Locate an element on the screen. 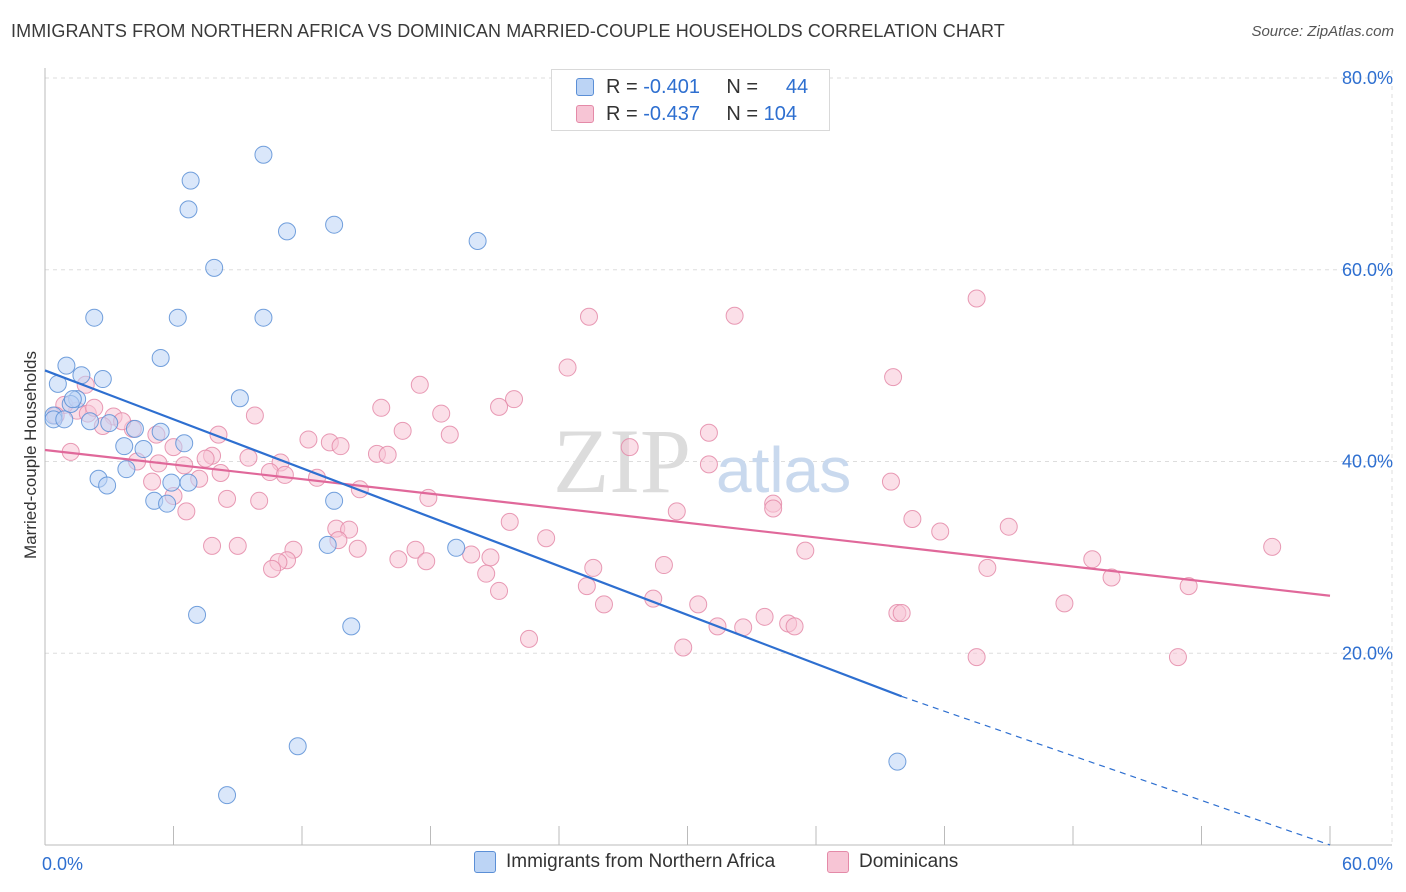 This screenshot has width=1406, height=892. legend-swatch-blue is located at coordinates (485, 862).